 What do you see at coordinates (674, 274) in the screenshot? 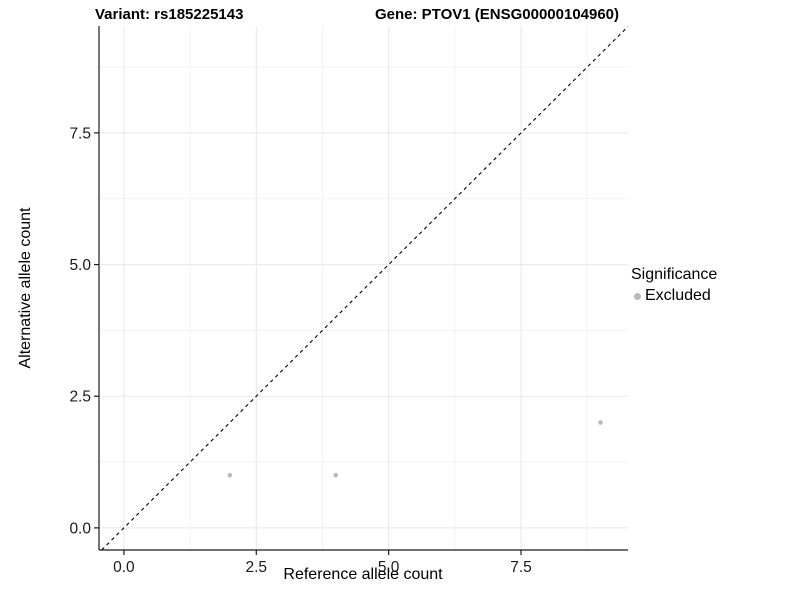
I see `legend-title: Significance` at bounding box center [674, 274].